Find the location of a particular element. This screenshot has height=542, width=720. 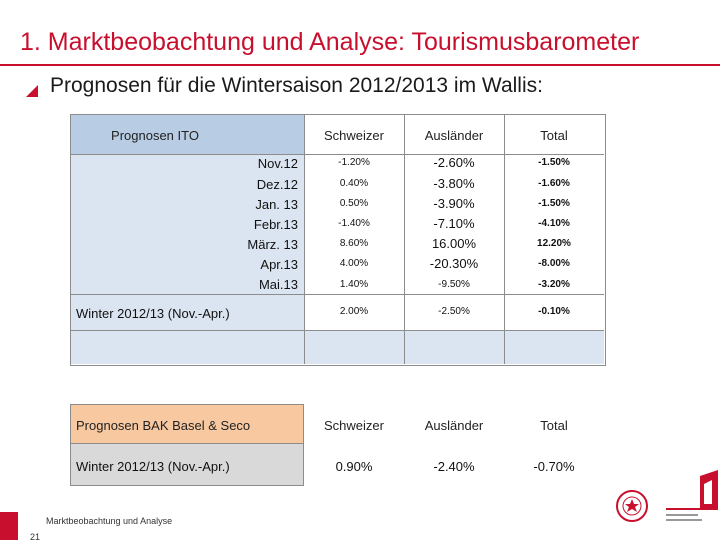

triangle-bullet-icon is located at coordinates (32, 91).